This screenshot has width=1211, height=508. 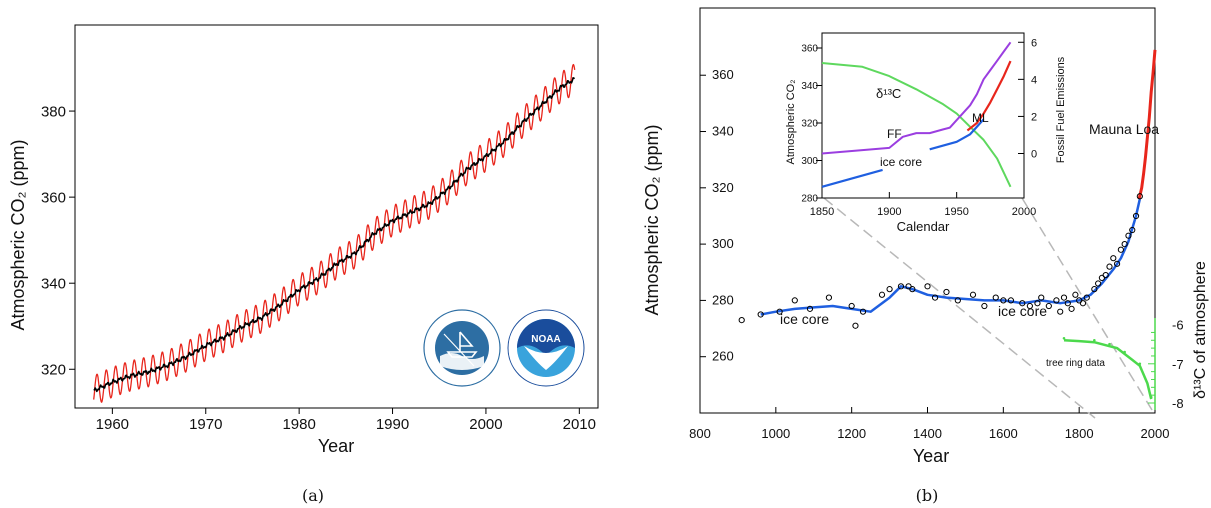 What do you see at coordinates (723, 187) in the screenshot?
I see `b-ytick-label-3: 320` at bounding box center [723, 187].